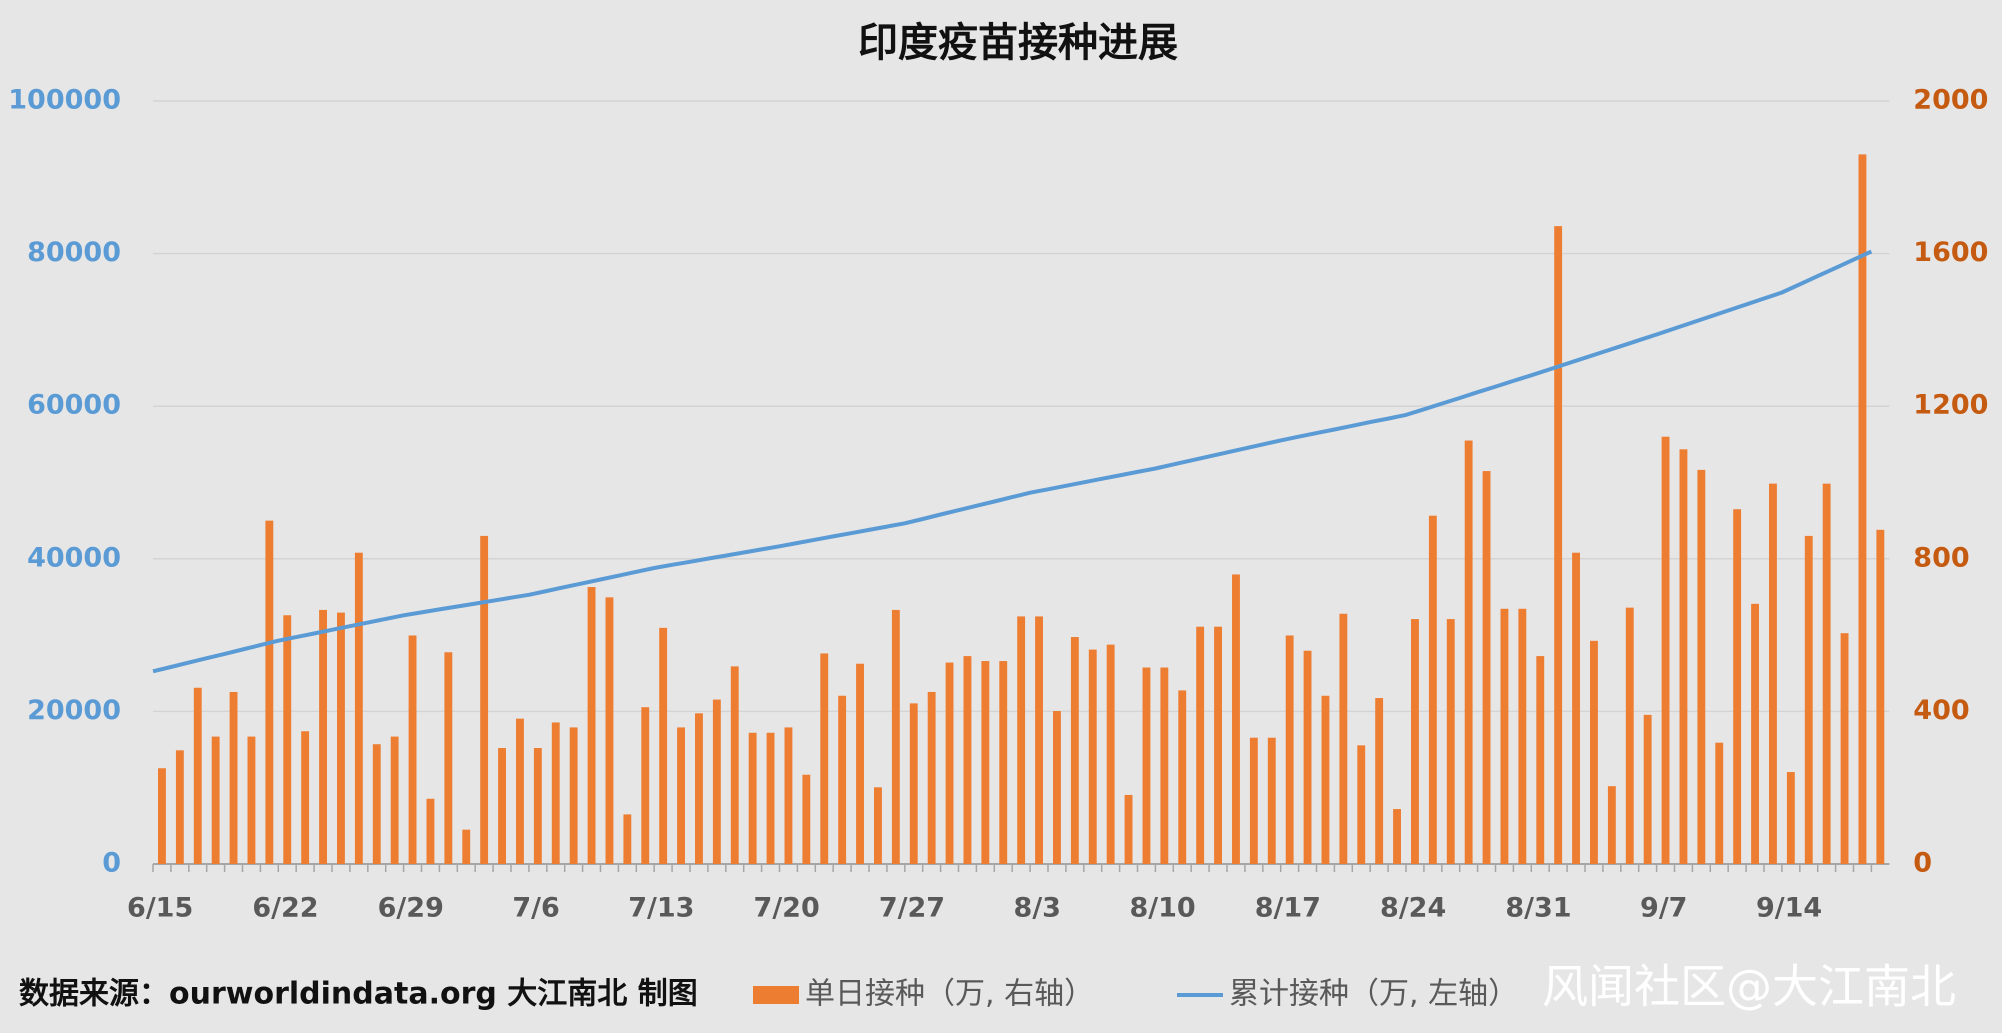  Describe the element at coordinates (949, 994) in the screenshot. I see `legend-label: 单日接种（万, 右轴）` at that location.